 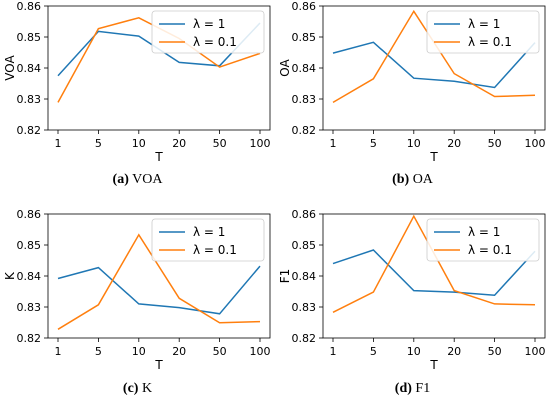 I want to click on caption-k: (c) K, so click(x=137, y=389).